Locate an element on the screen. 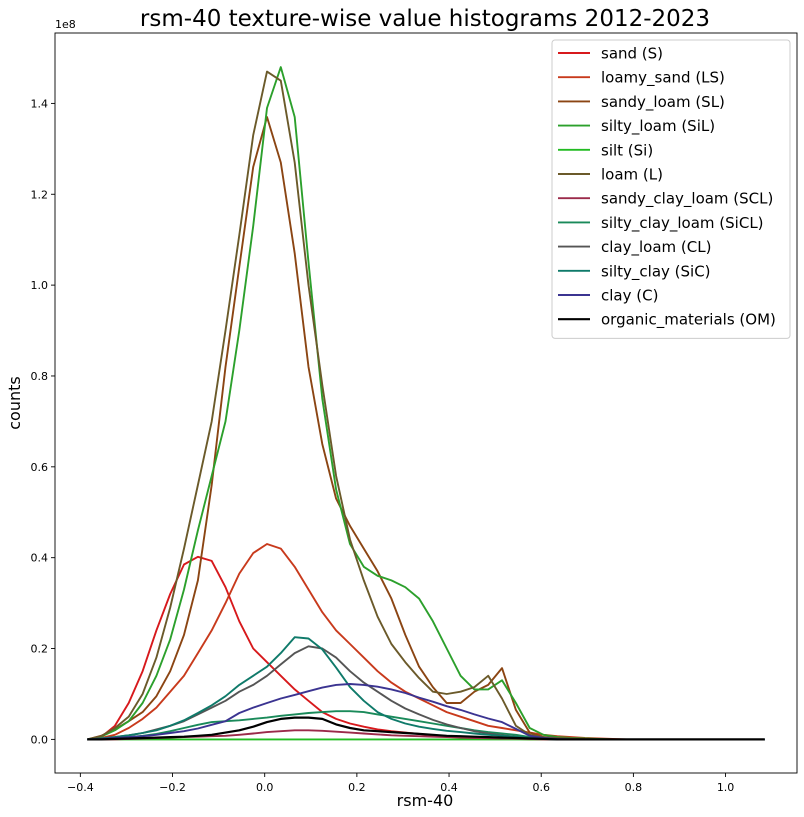 The width and height of the screenshot is (804, 817). x-axis-label: rsm-40 is located at coordinates (425, 800).